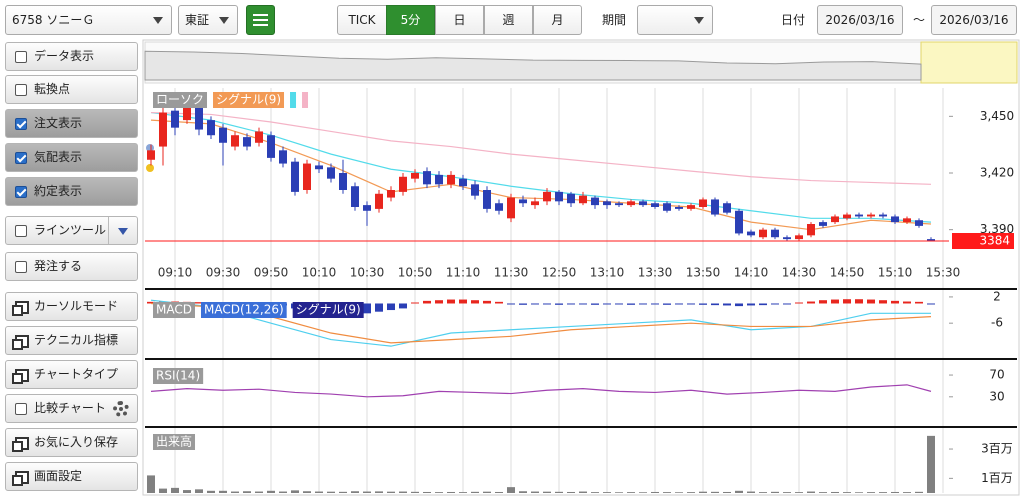 The image size is (1024, 497). What do you see at coordinates (508, 20) in the screenshot?
I see `interval-tab: 週` at bounding box center [508, 20].